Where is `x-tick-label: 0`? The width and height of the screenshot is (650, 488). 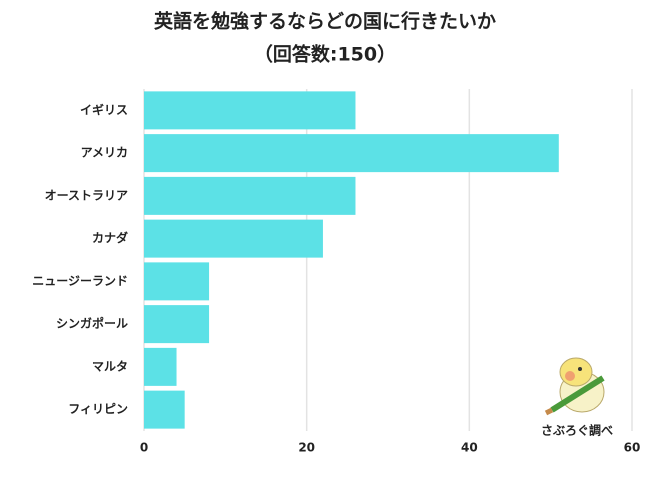
x-tick-label: 0 is located at coordinates (144, 448).